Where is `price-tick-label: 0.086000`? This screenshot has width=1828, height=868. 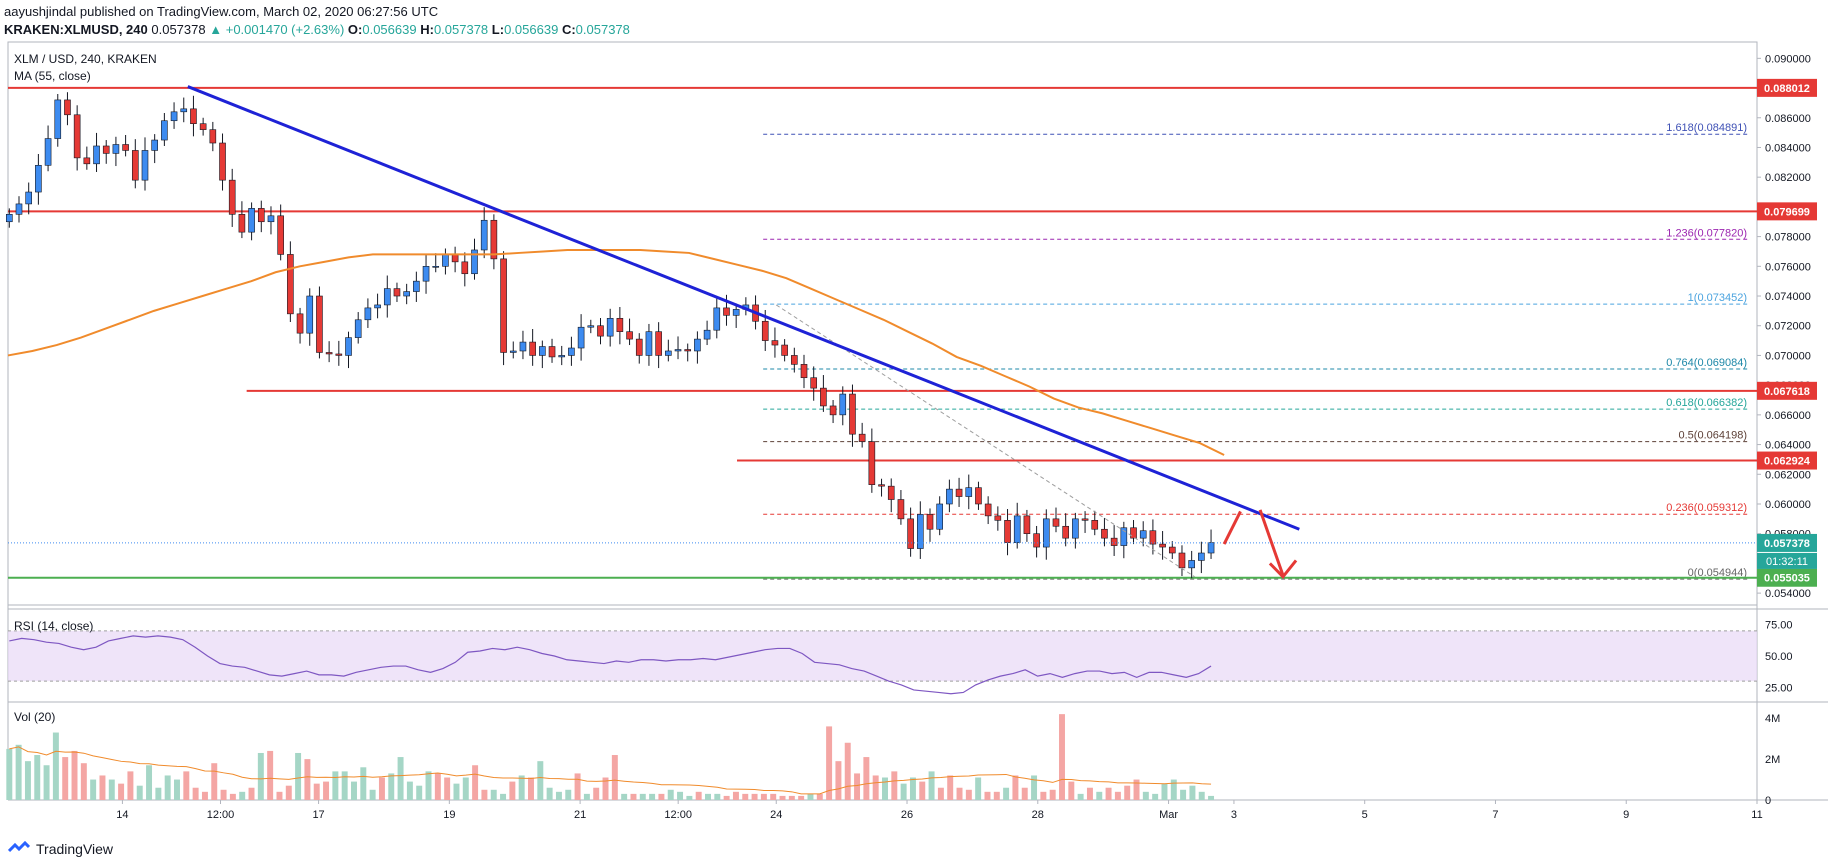
price-tick-label: 0.086000 is located at coordinates (1788, 119).